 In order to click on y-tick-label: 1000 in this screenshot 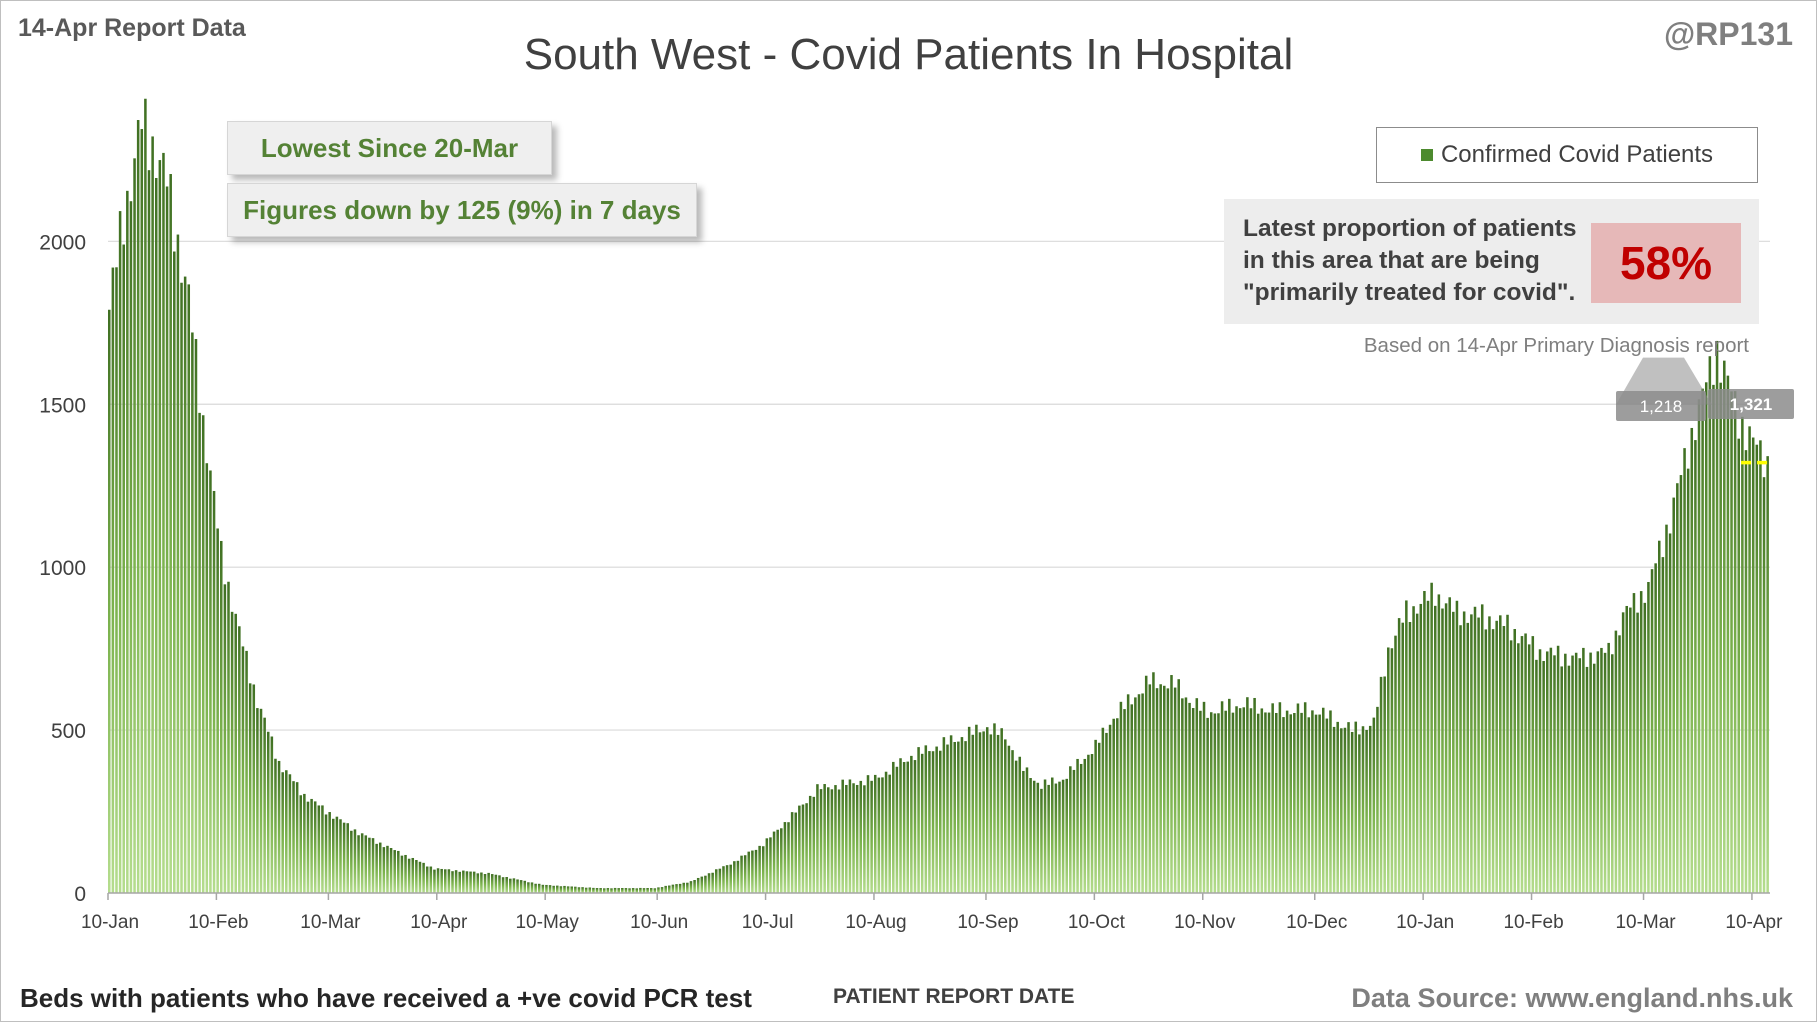, I will do `click(62, 568)`.